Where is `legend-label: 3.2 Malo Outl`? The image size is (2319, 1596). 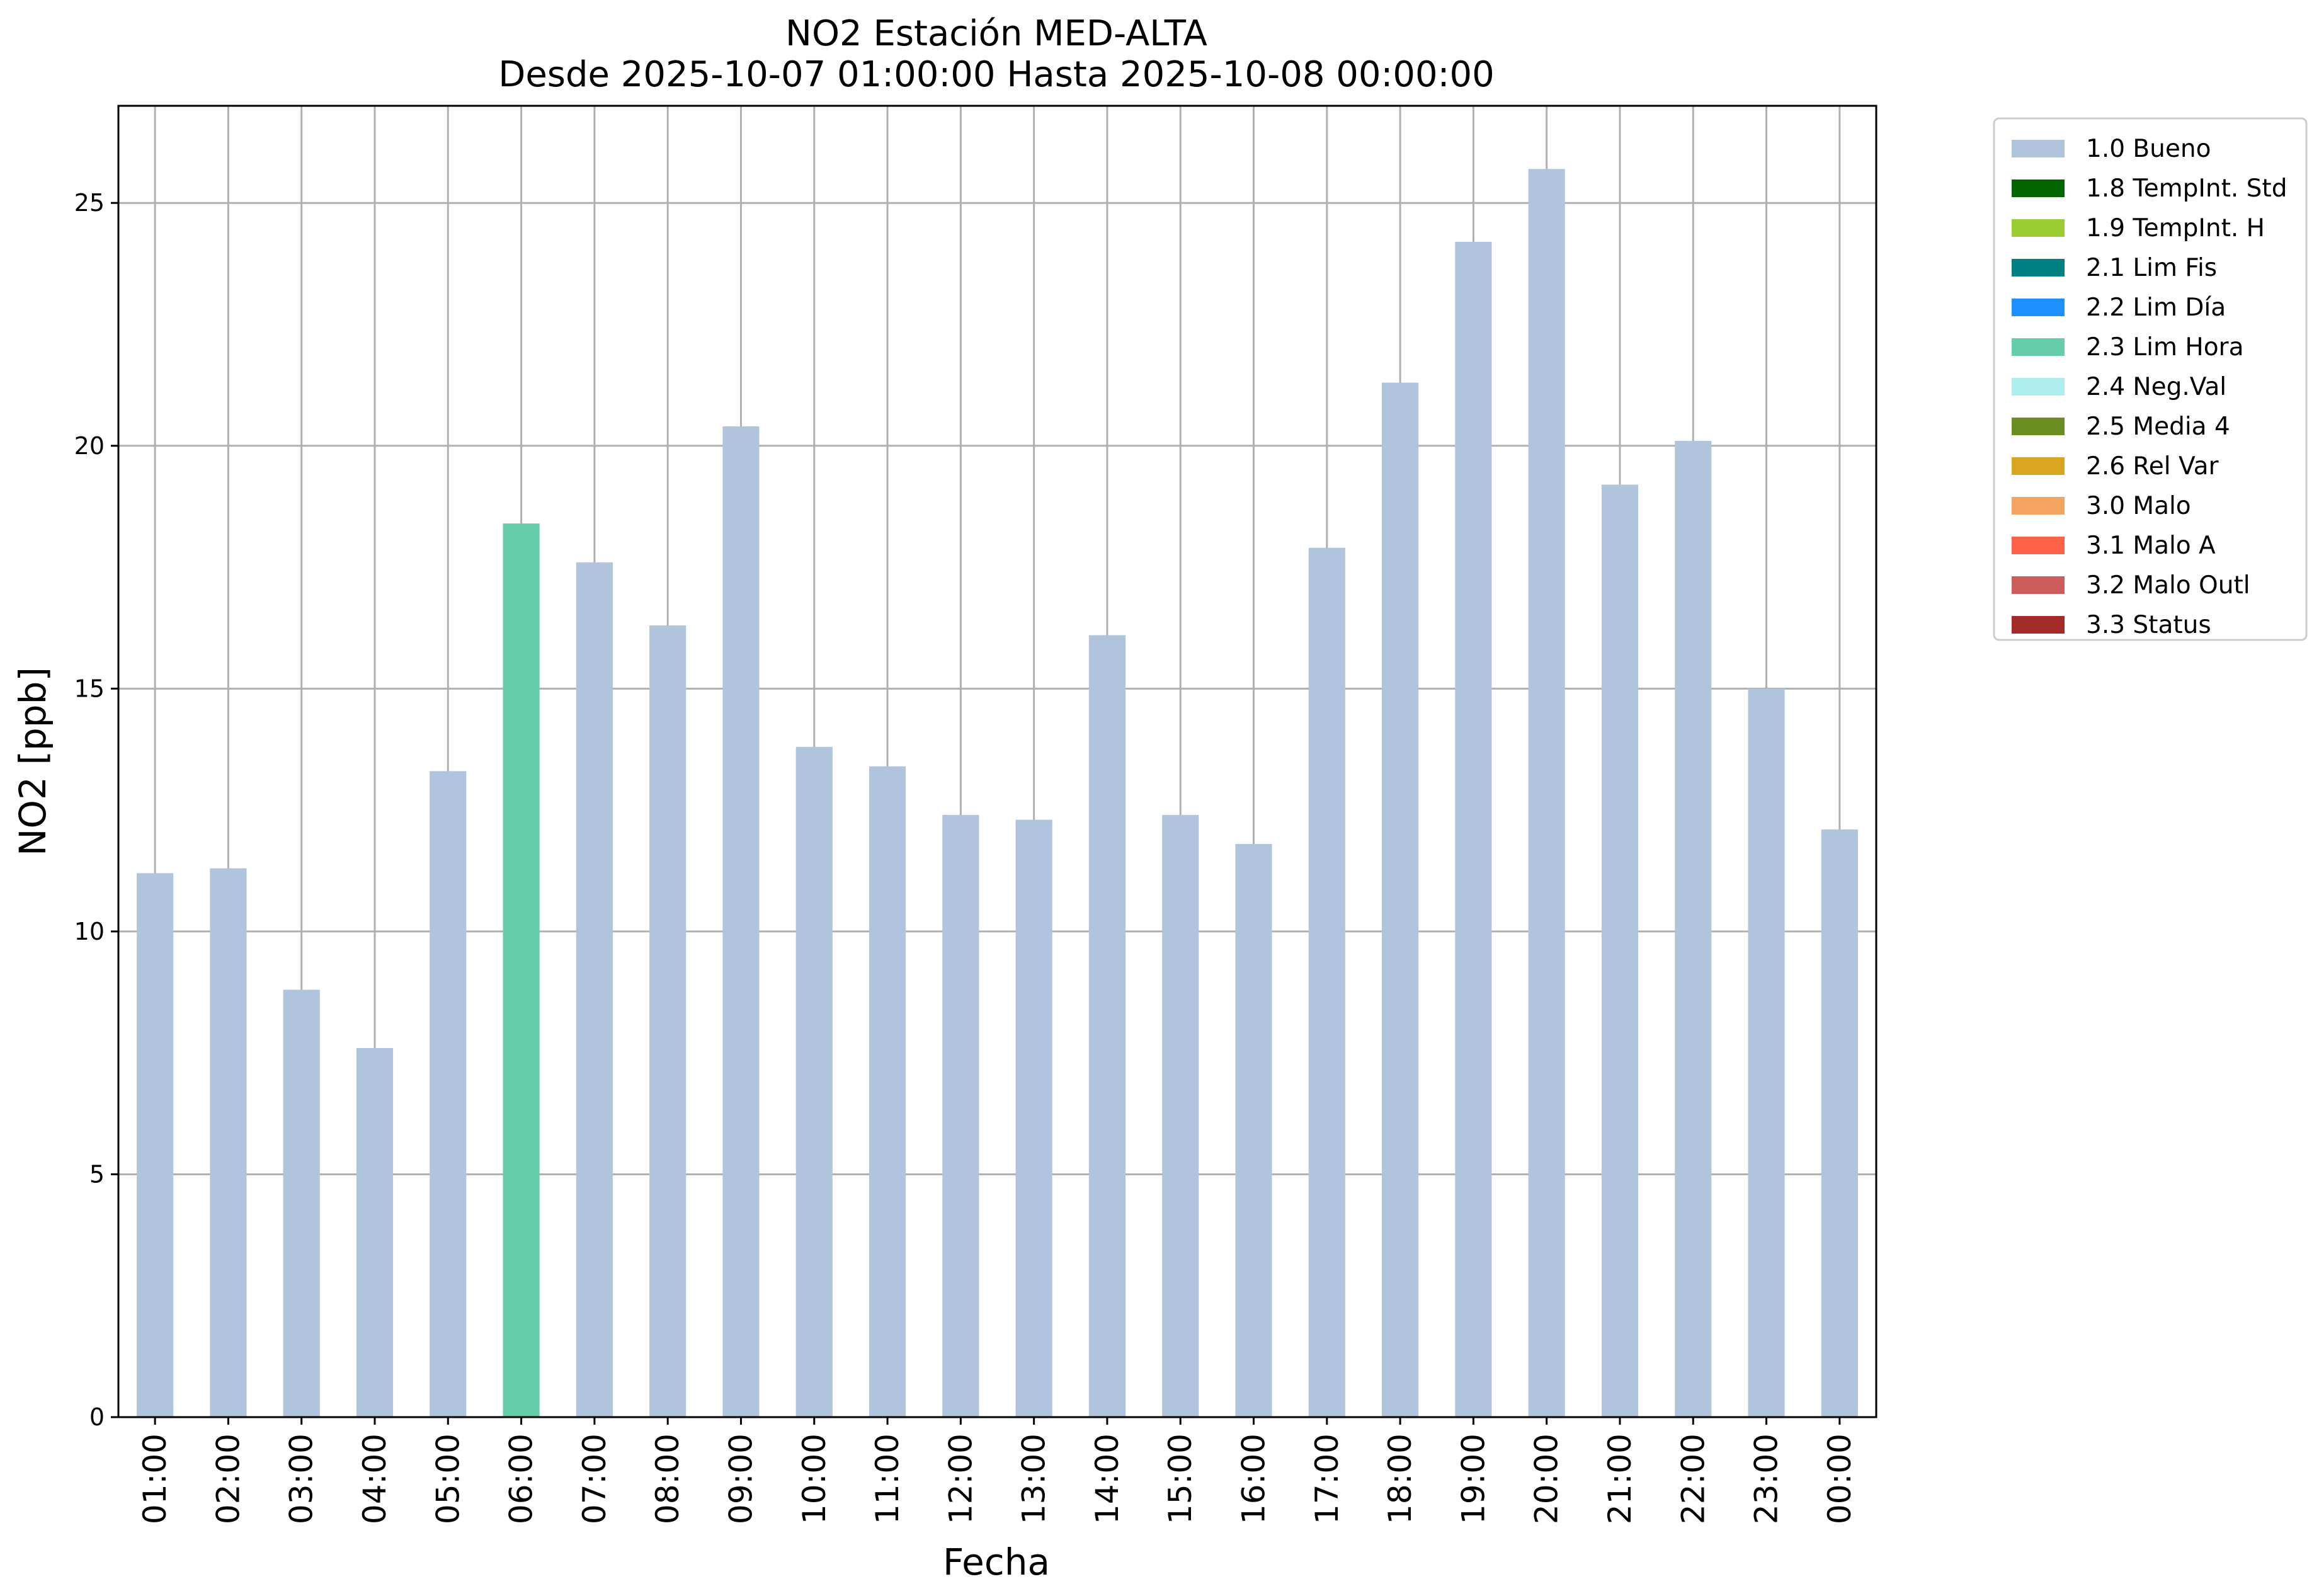
legend-label: 3.2 Malo Outl is located at coordinates (2168, 585).